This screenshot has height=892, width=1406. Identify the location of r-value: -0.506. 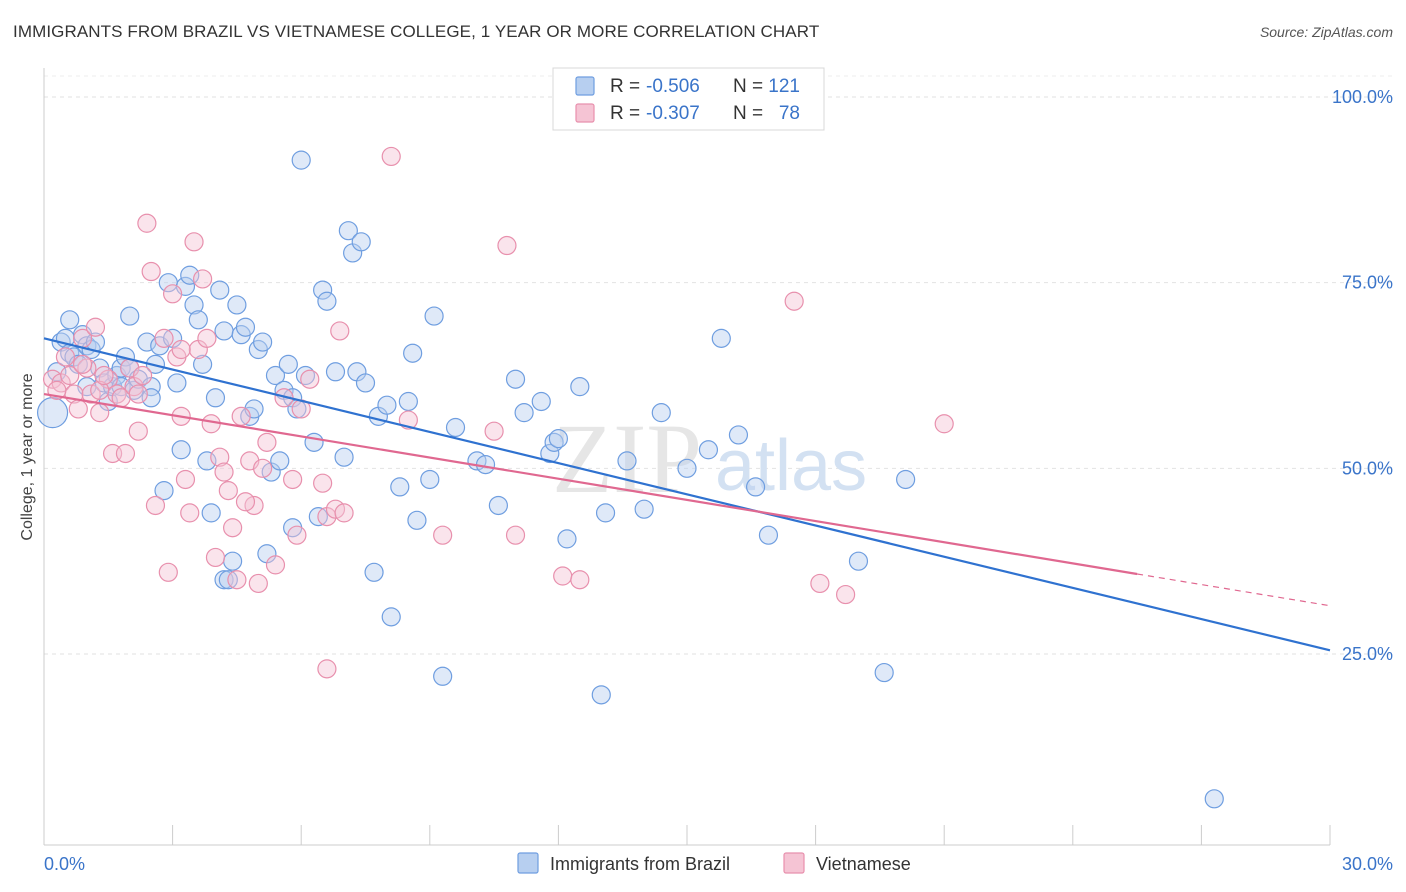
(673, 86).